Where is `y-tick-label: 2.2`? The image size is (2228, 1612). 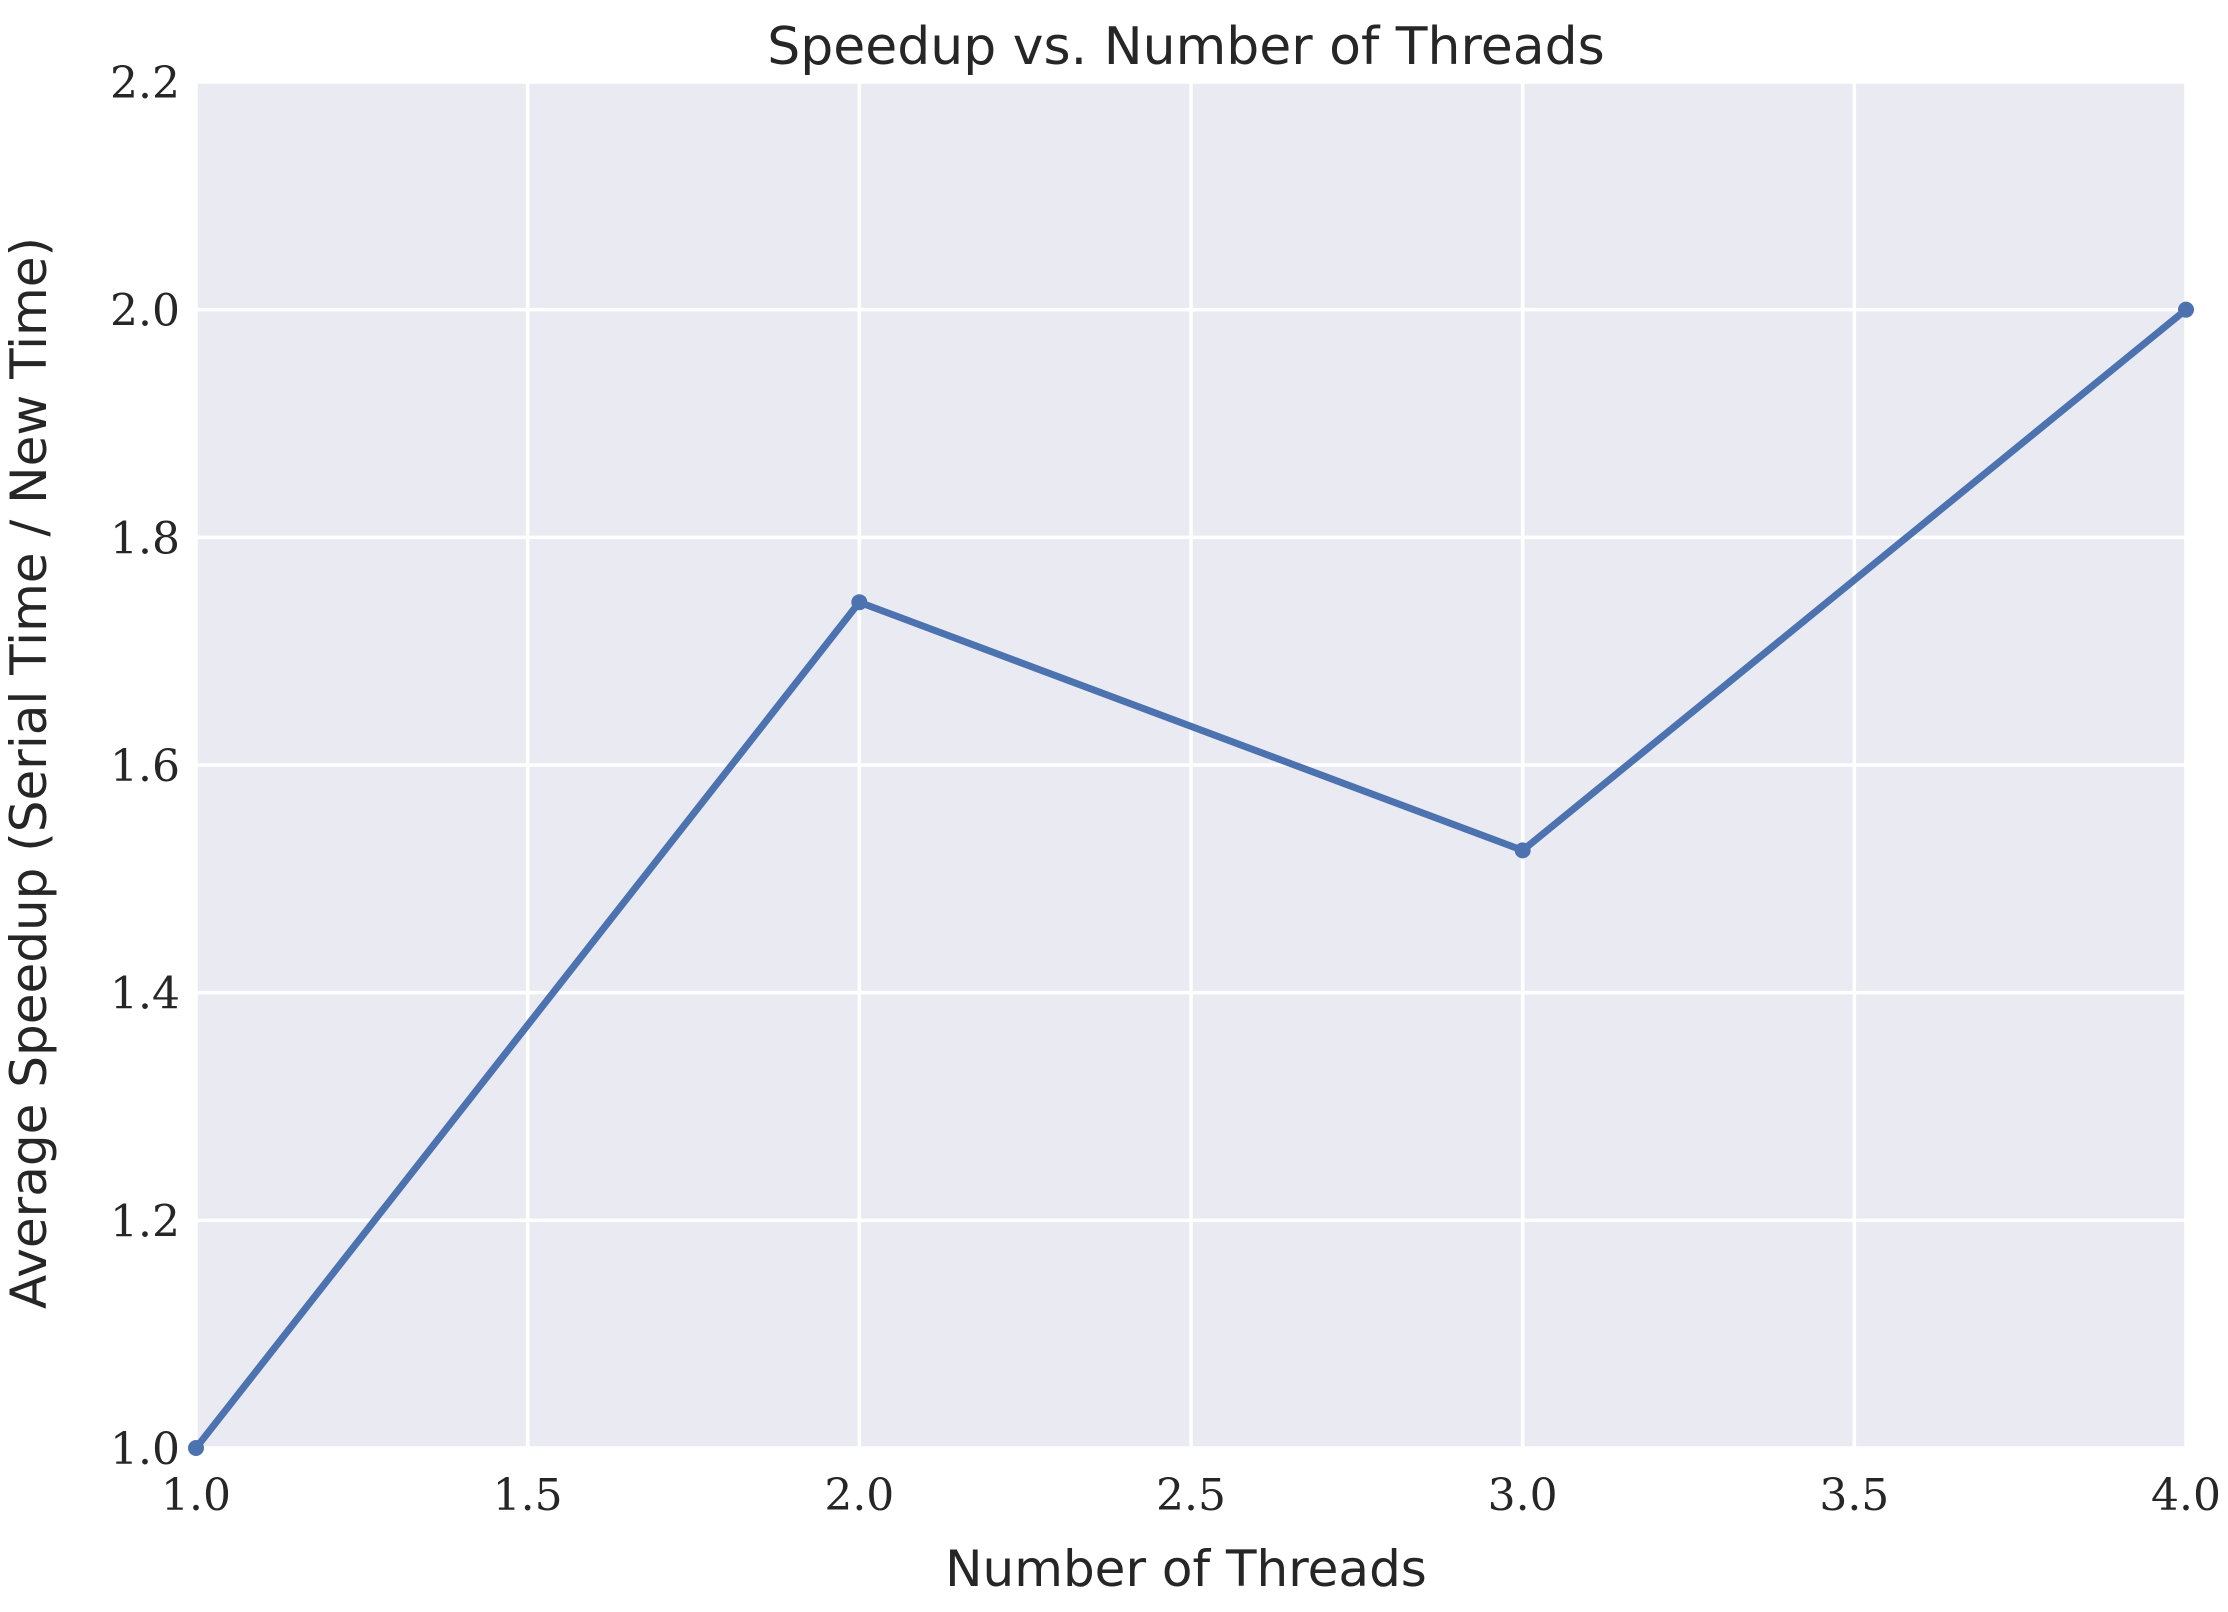 y-tick-label: 2.2 is located at coordinates (145, 83).